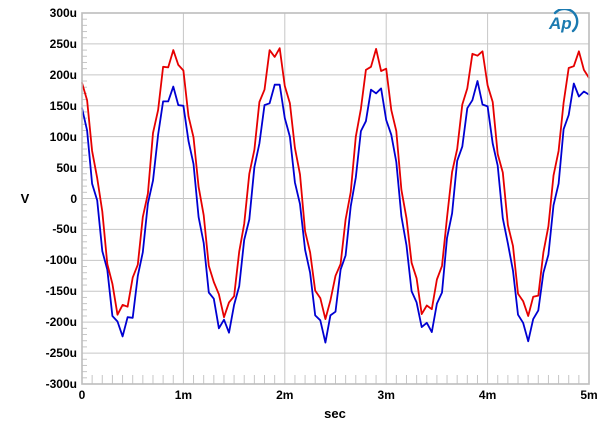 The image size is (600, 433). Describe the element at coordinates (183, 395) in the screenshot. I see `x-axis-tick-label: 1m` at that location.